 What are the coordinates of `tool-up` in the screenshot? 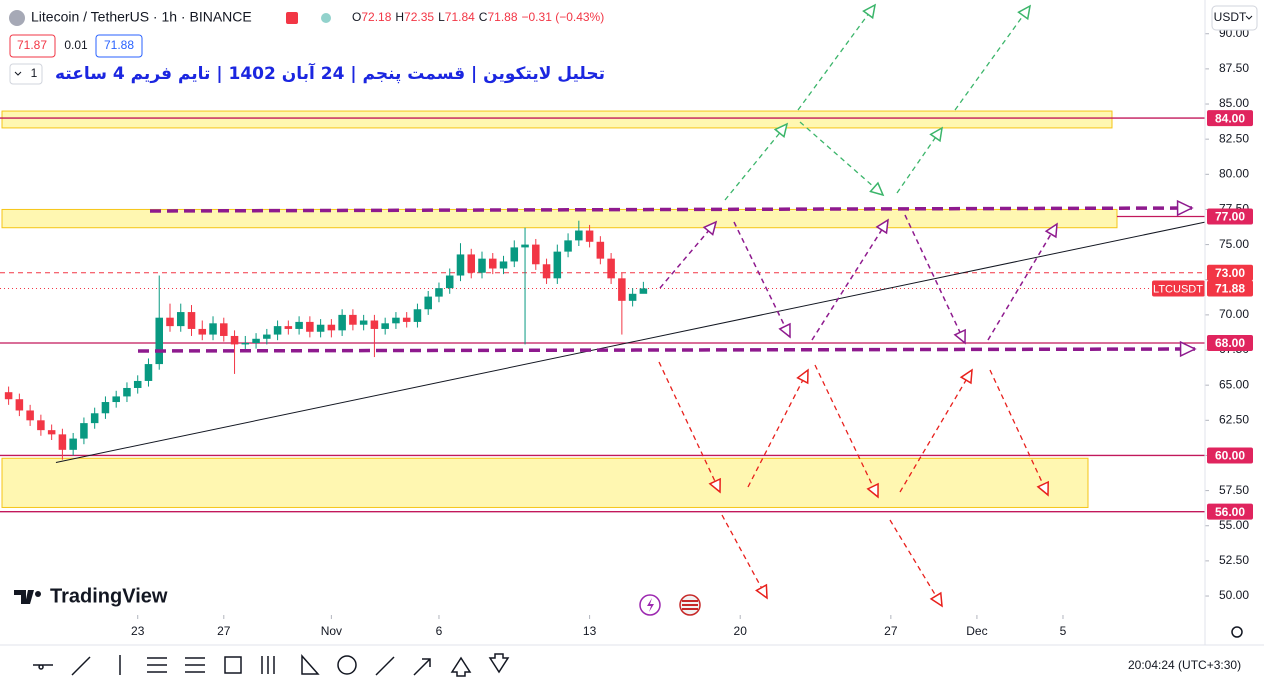 It's located at (461, 666).